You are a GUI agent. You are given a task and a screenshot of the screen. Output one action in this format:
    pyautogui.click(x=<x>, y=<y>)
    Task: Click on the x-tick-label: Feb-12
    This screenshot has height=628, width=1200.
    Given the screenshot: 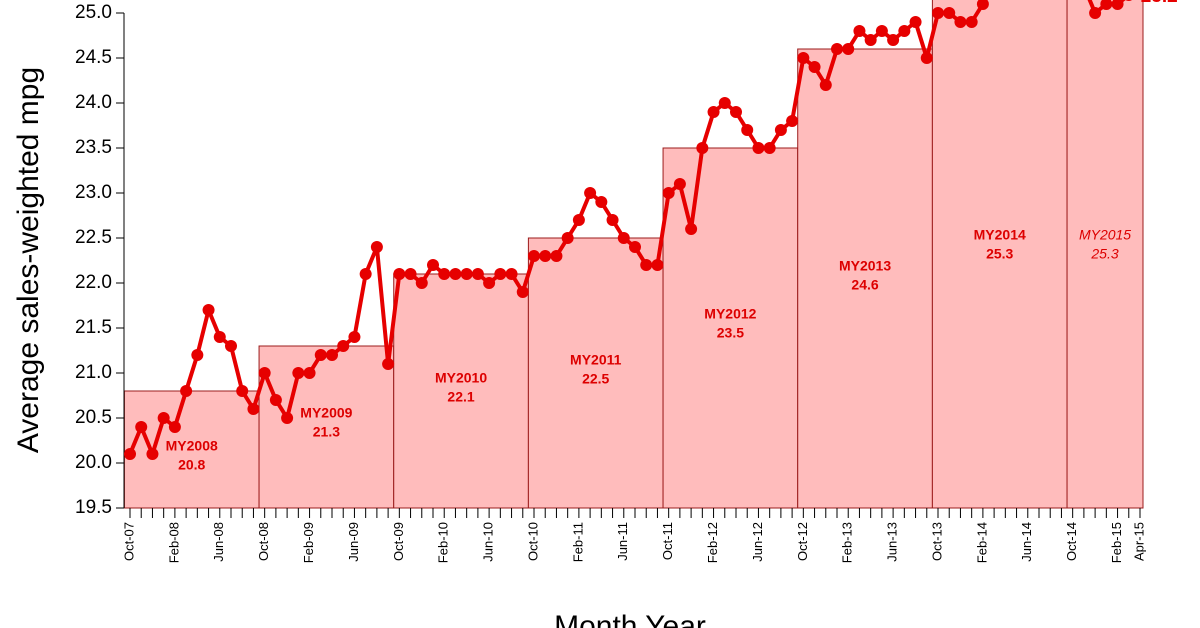 What is the action you would take?
    pyautogui.click(x=712, y=542)
    